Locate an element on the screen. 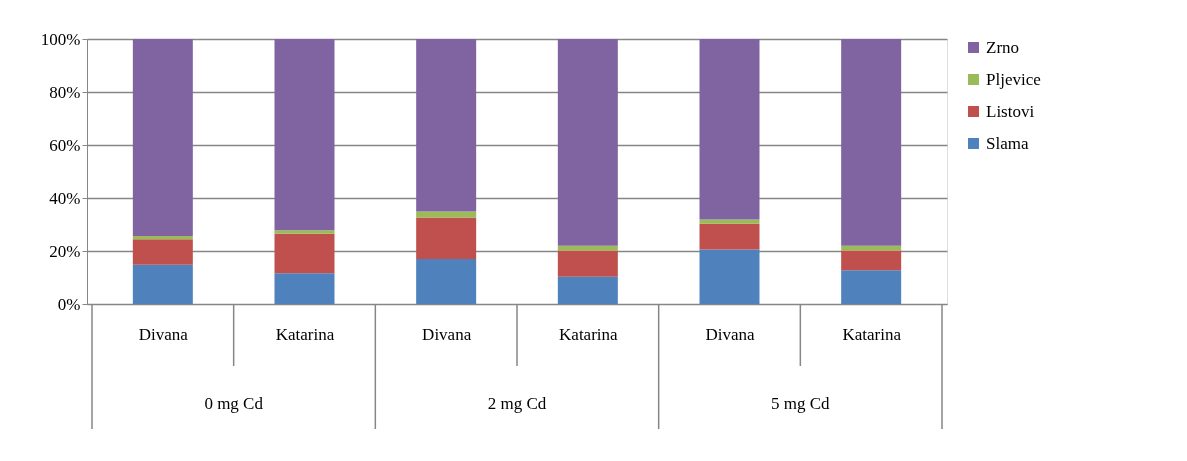 The image size is (1187, 461). y-tick-label: 80% is located at coordinates (65, 92).